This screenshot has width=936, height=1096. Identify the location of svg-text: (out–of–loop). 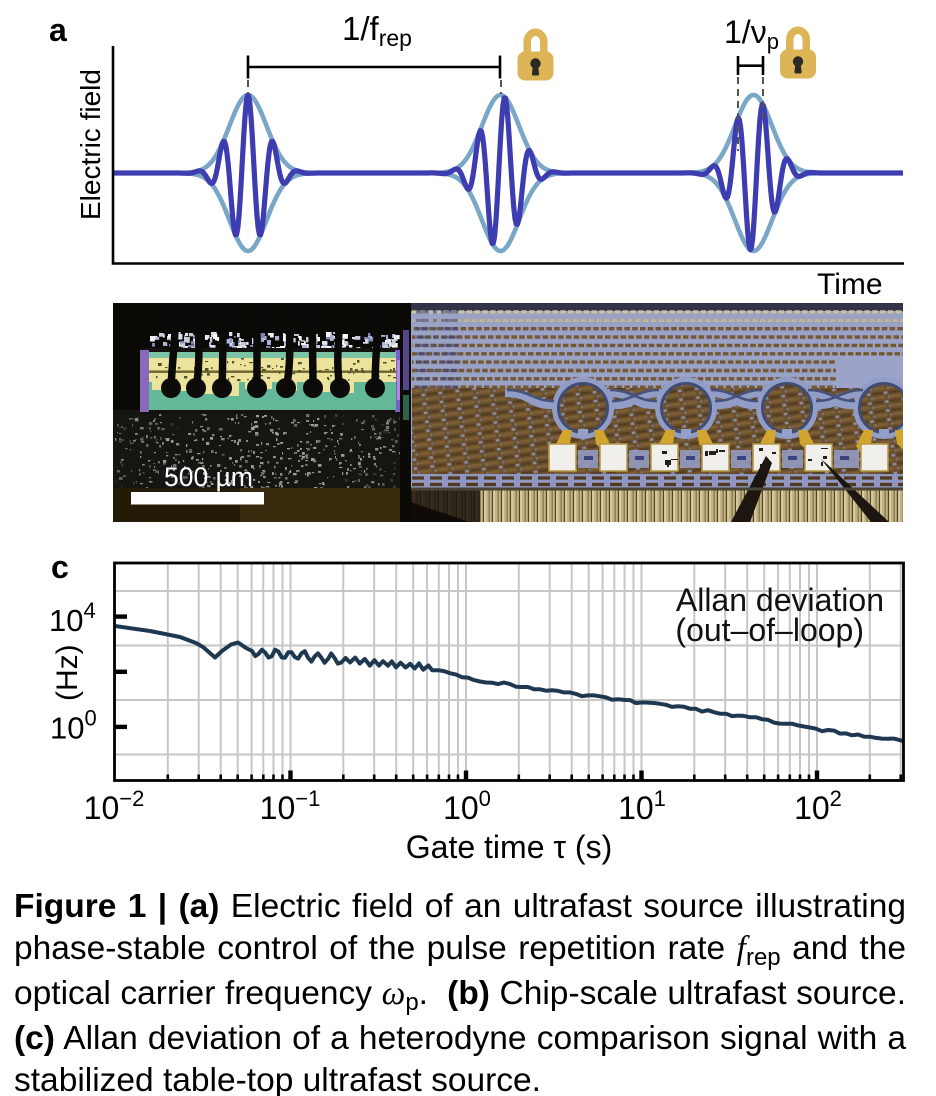
(769, 630).